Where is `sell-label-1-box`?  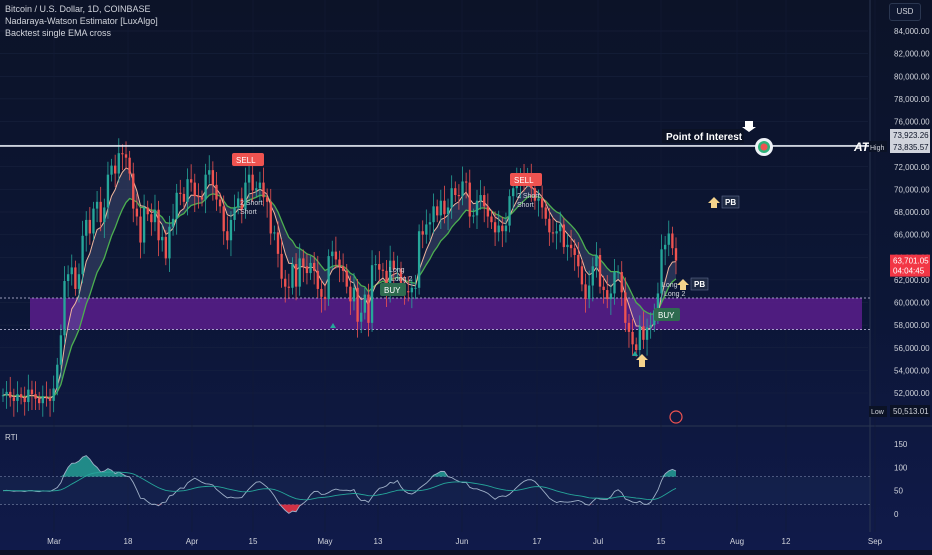
sell-label-1-box is located at coordinates (248, 159).